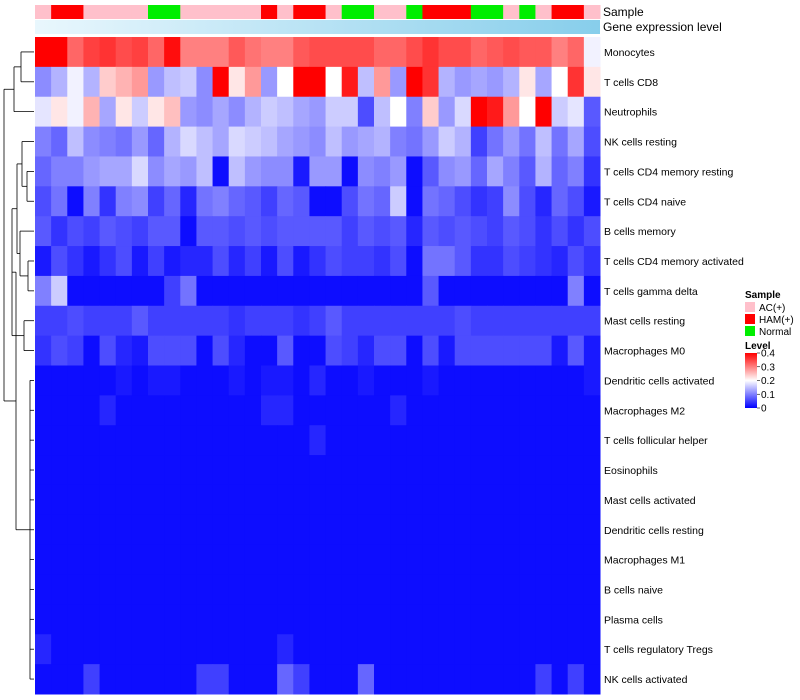 The width and height of the screenshot is (800, 700). Describe the element at coordinates (651, 292) in the screenshot. I see `row-label: T cells gamma delta` at that location.